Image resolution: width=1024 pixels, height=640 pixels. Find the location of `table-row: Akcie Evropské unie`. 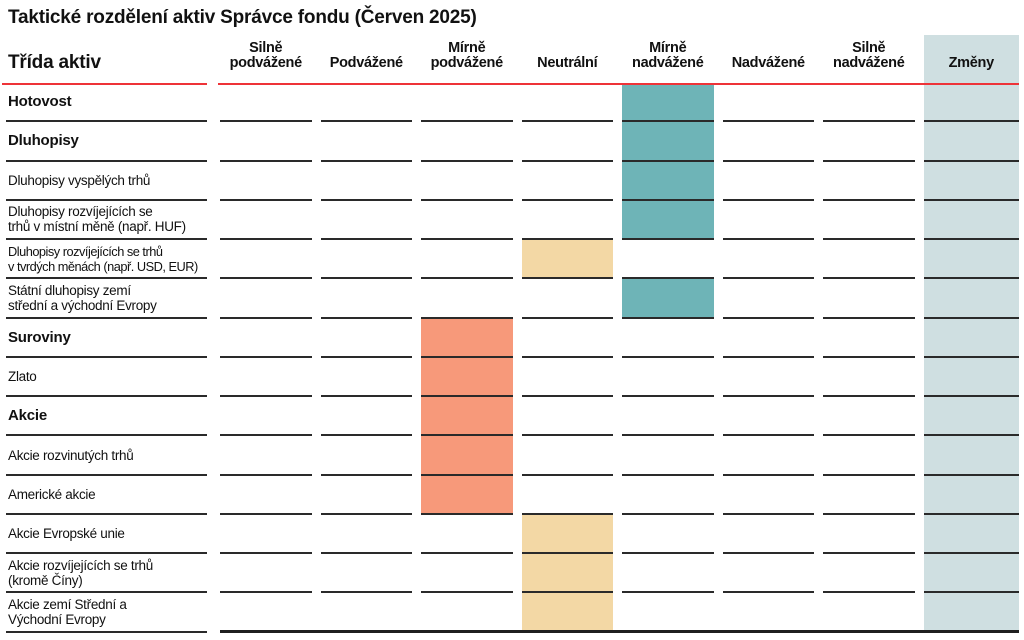

table-row: Akcie Evropské unie is located at coordinates (509, 534).